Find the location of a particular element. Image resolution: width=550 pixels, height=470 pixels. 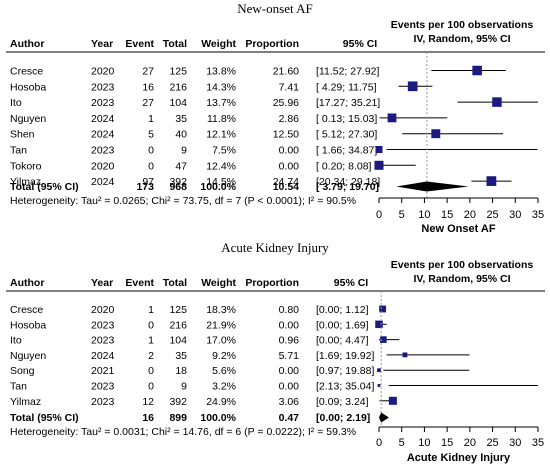

cell-total: 104 is located at coordinates (178, 103).